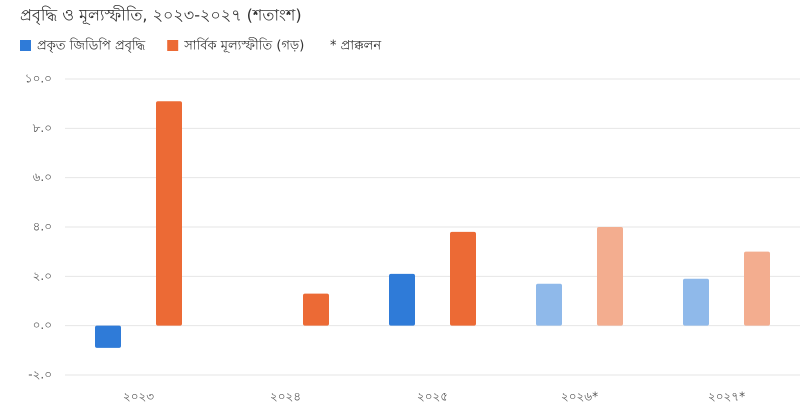  Describe the element at coordinates (138, 397) in the screenshot. I see `x-tick-label: ২০২৩` at that location.